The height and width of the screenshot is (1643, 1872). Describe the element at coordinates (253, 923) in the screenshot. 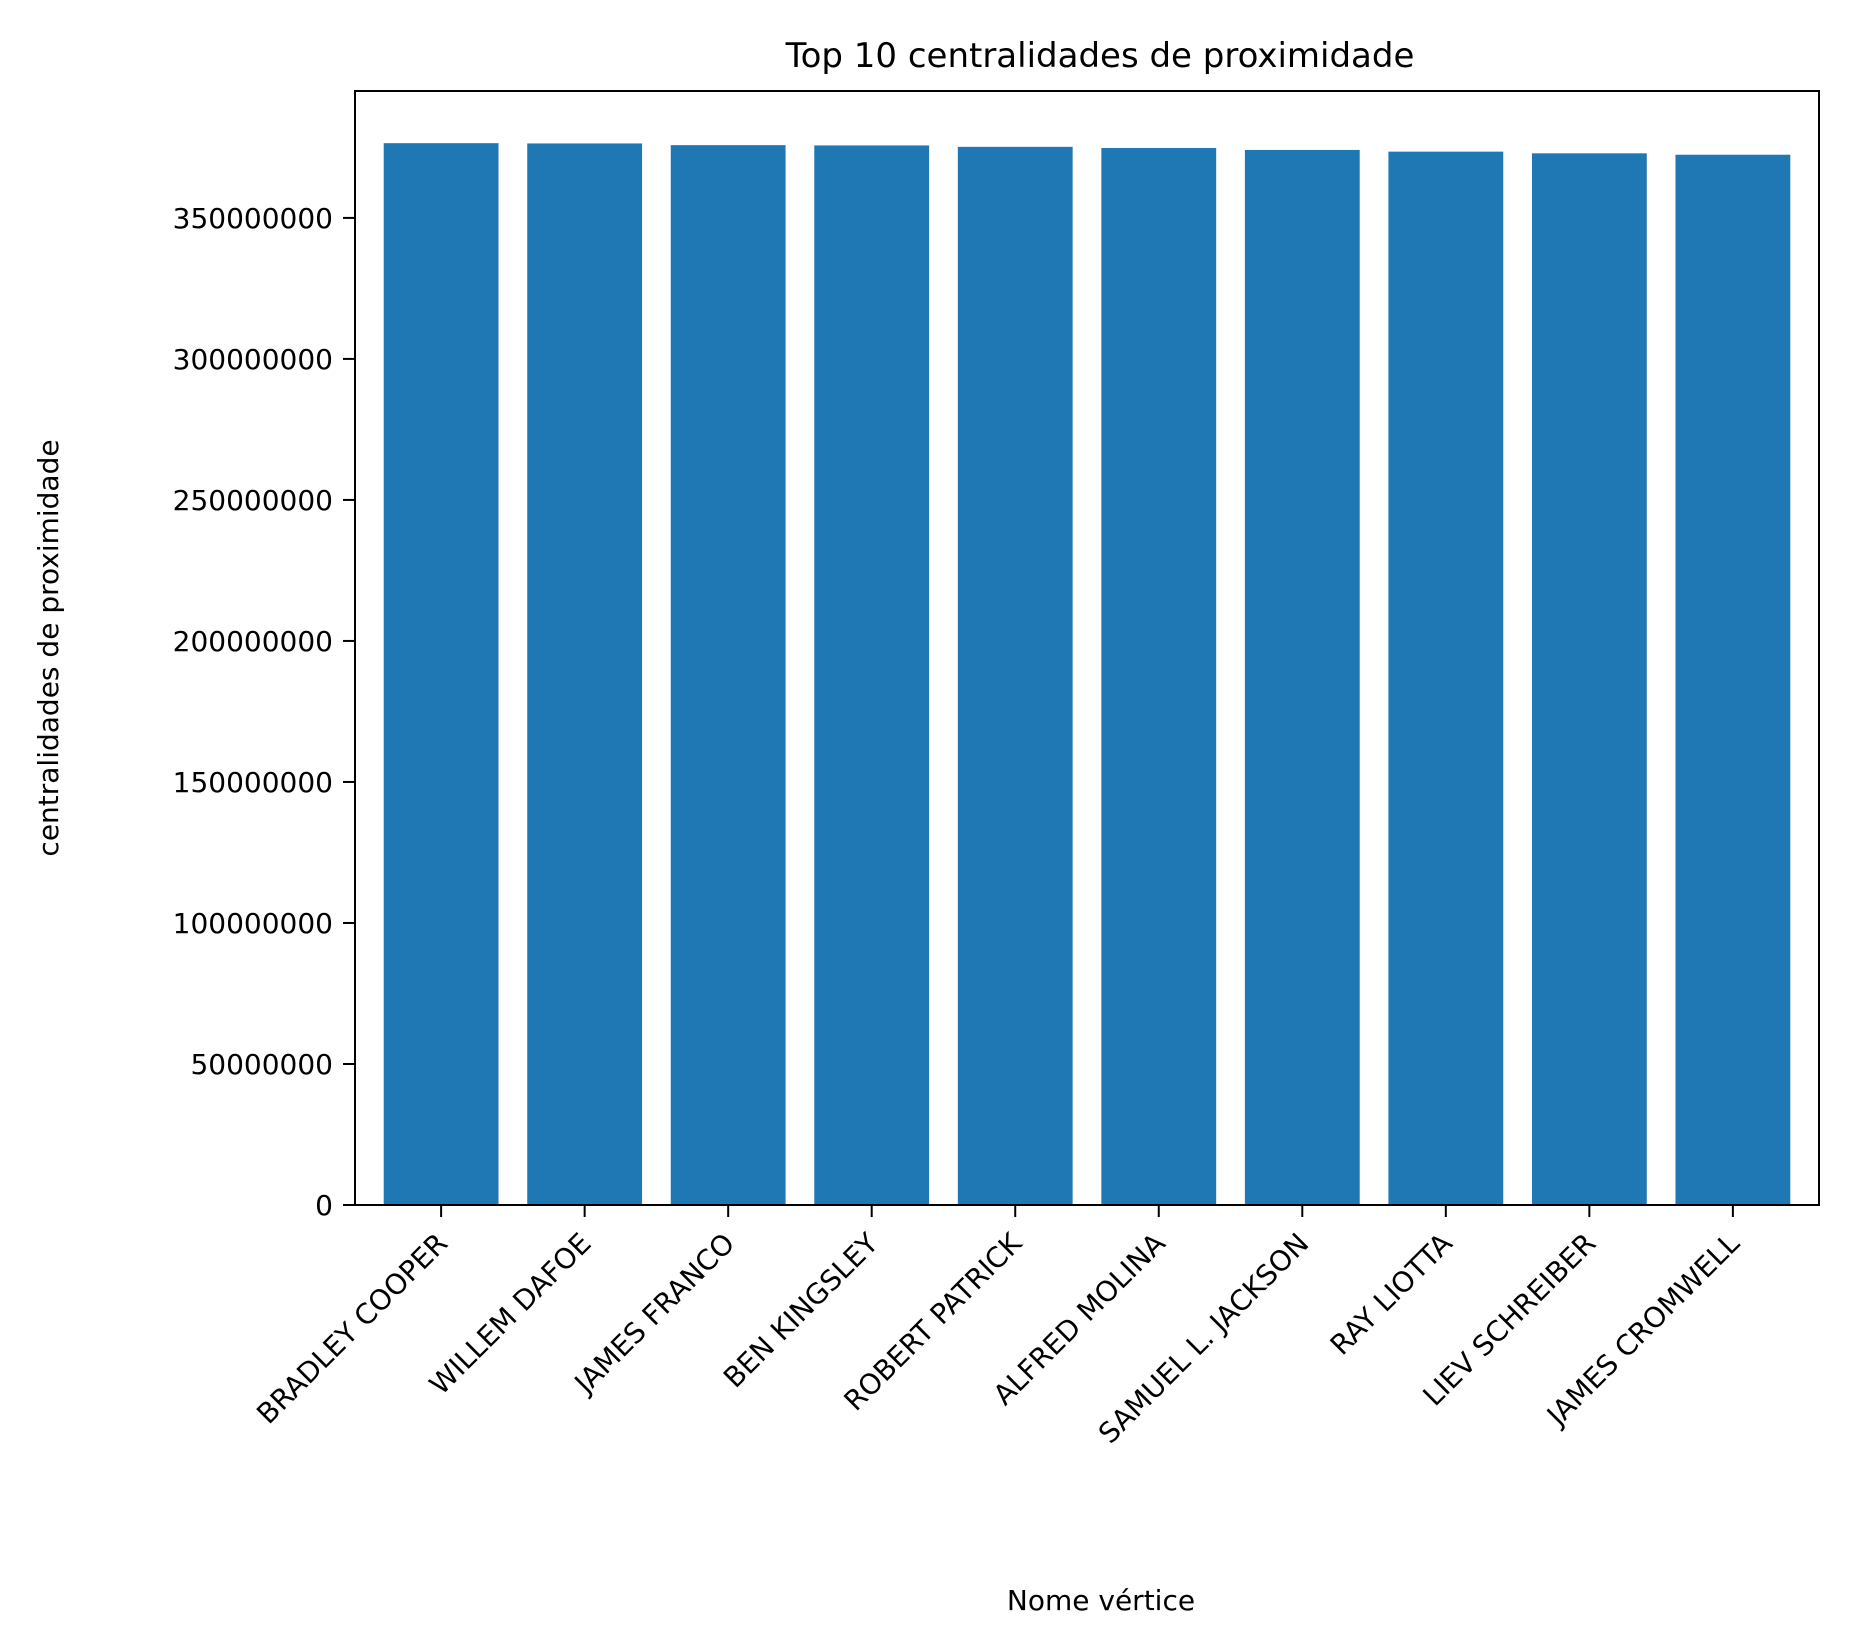

I see `y-tick-label-3: 100000000` at that location.